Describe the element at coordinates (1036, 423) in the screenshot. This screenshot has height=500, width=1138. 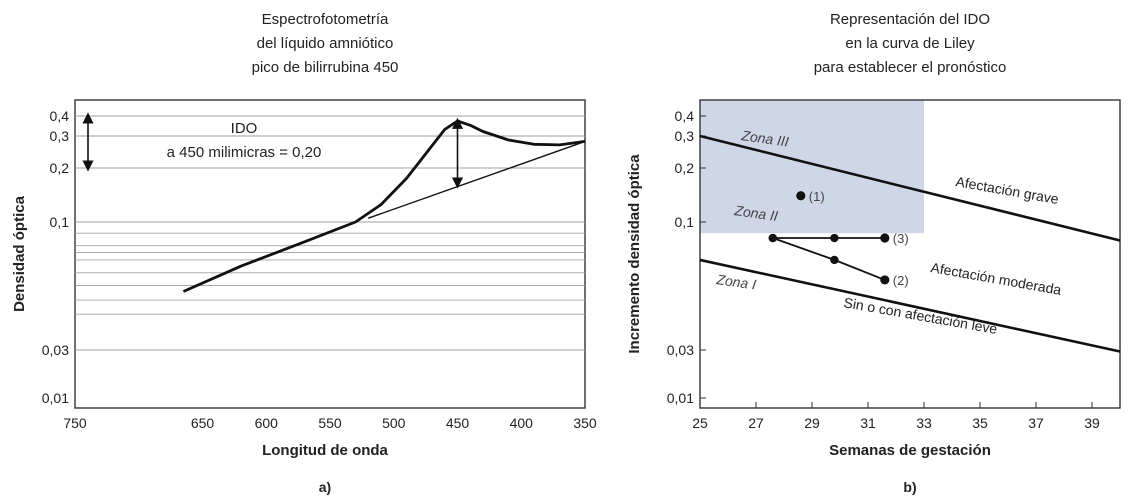
I see `x-tick-label-b: 37` at that location.